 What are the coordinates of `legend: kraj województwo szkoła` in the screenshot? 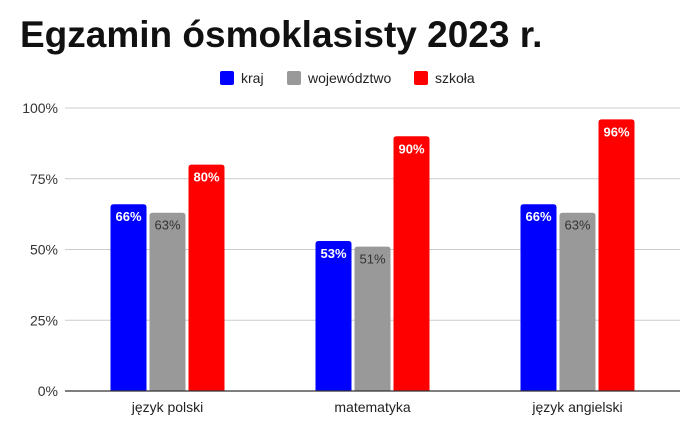 It's located at (347, 78).